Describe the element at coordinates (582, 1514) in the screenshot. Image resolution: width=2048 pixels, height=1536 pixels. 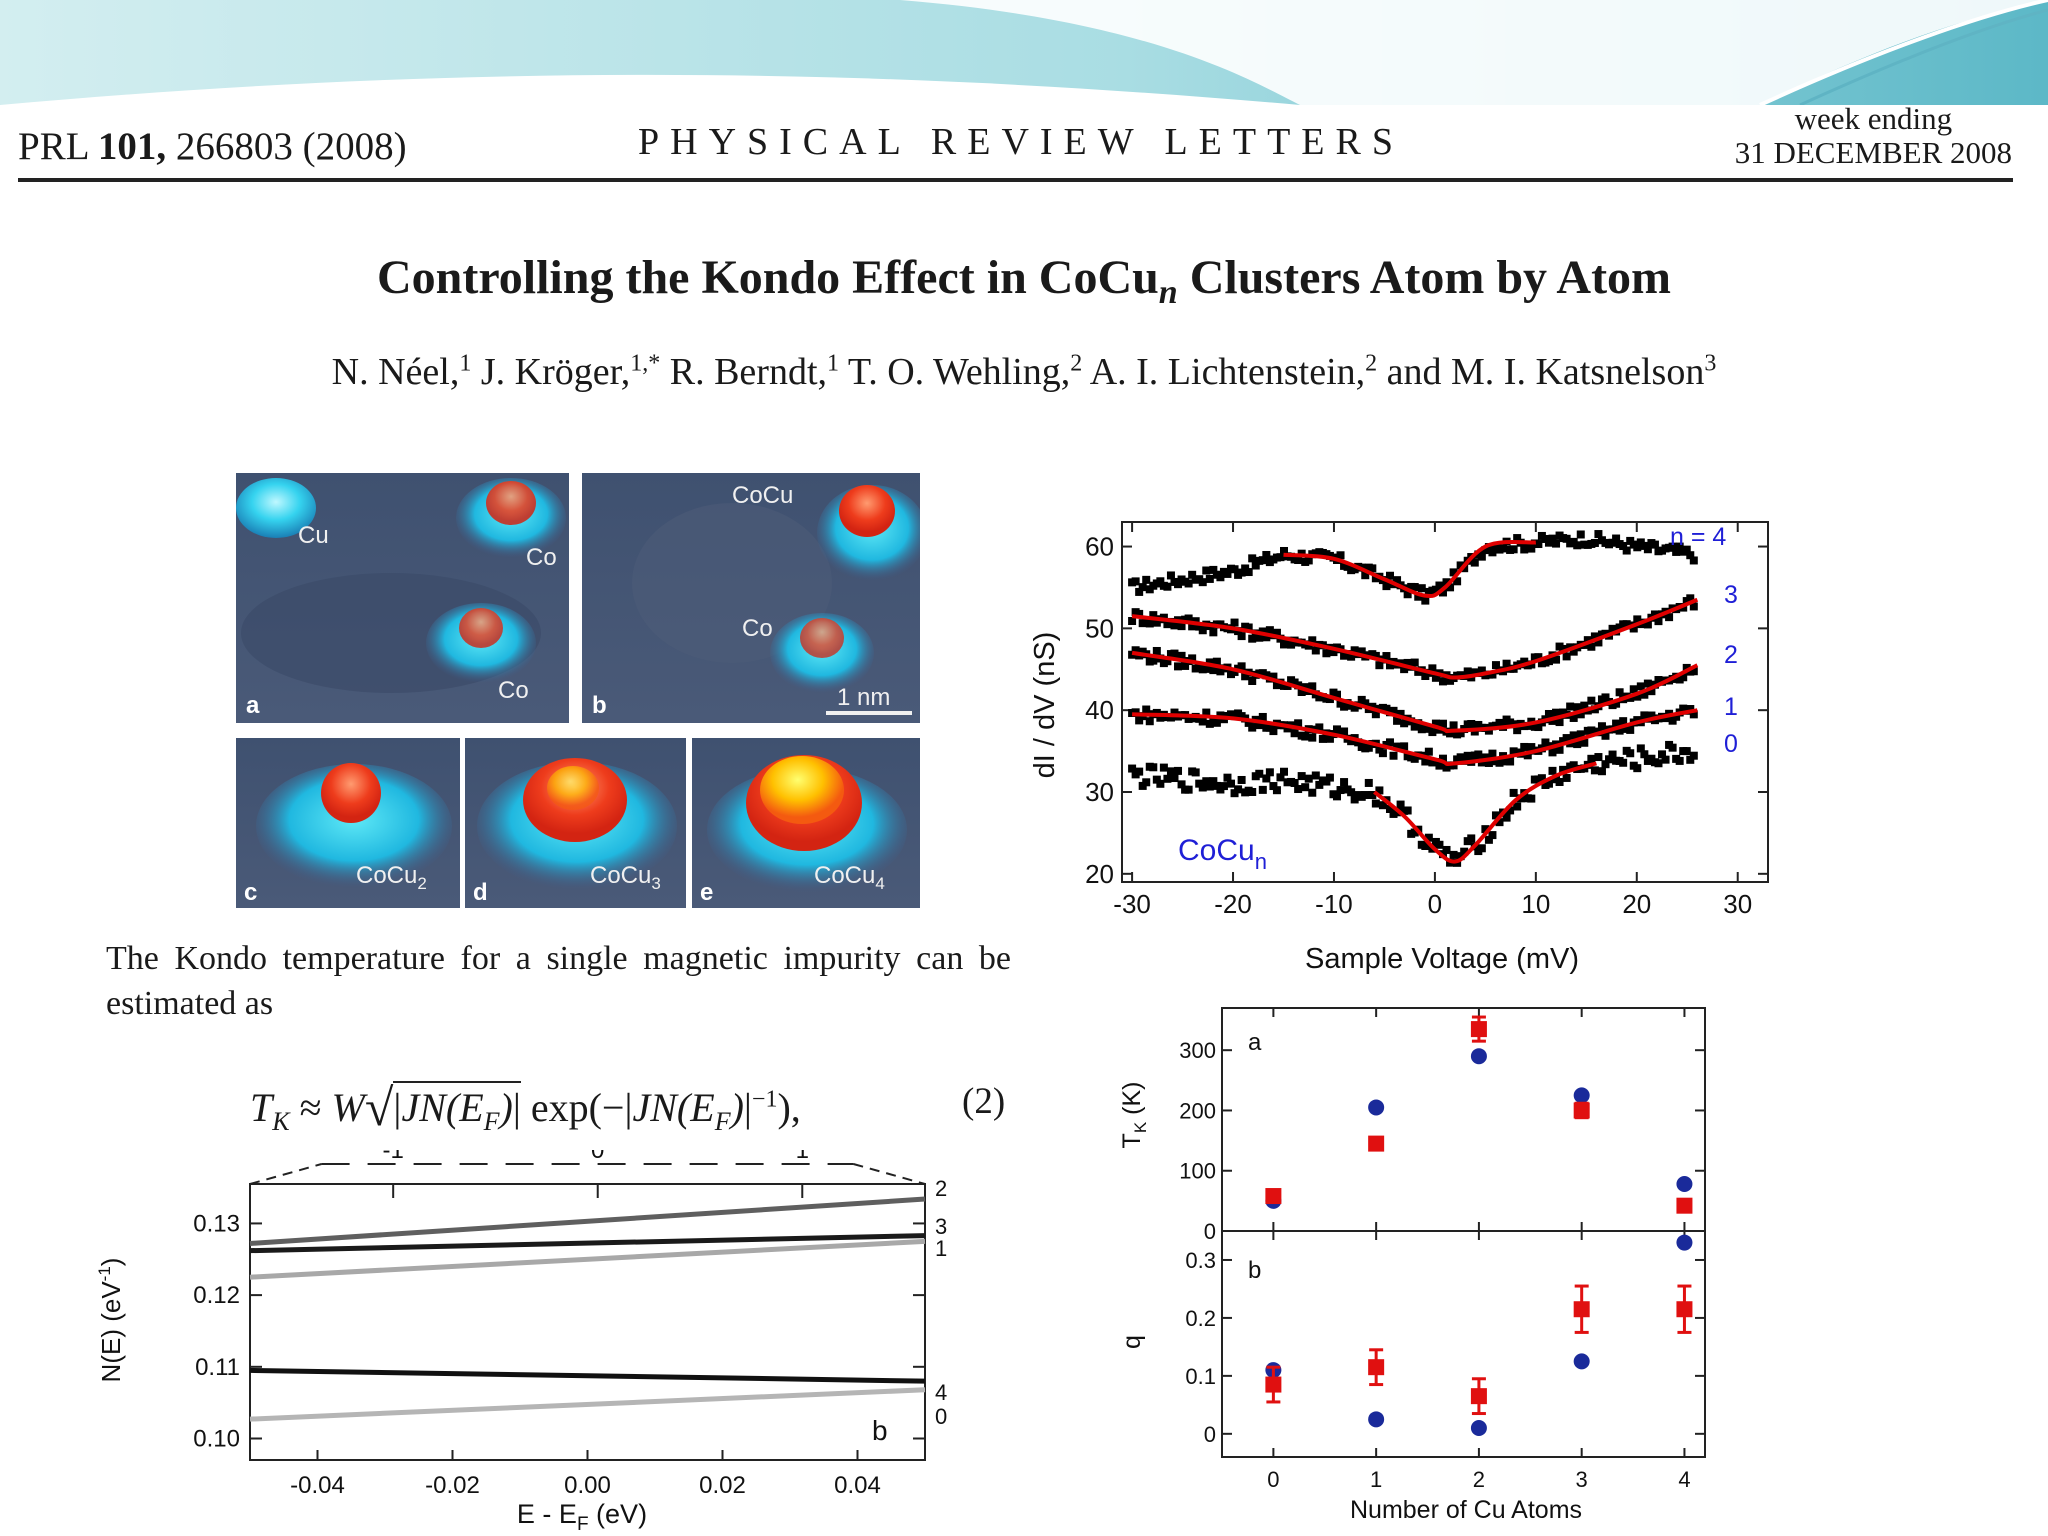
I see `x-axis-label: E - EF (eV)` at that location.